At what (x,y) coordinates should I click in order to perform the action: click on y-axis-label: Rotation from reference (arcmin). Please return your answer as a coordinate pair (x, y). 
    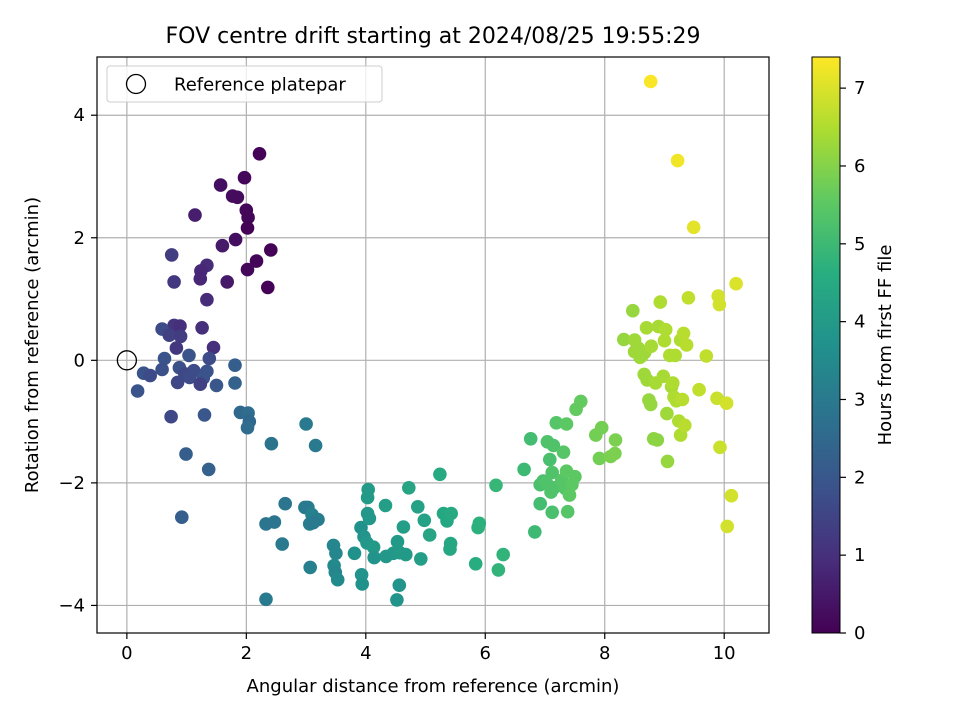
    Looking at the image, I should click on (32, 345).